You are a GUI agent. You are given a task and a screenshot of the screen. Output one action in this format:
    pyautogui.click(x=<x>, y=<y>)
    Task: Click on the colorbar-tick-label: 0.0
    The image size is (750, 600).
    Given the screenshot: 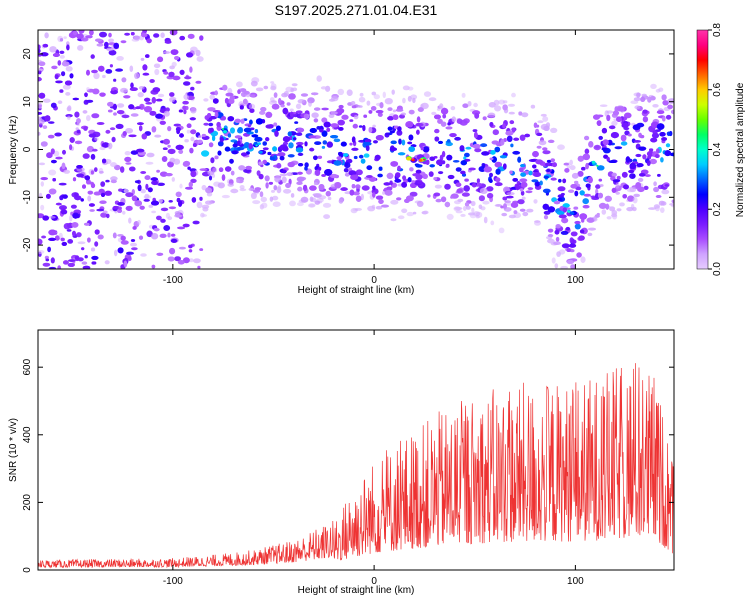 What is the action you would take?
    pyautogui.click(x=717, y=269)
    